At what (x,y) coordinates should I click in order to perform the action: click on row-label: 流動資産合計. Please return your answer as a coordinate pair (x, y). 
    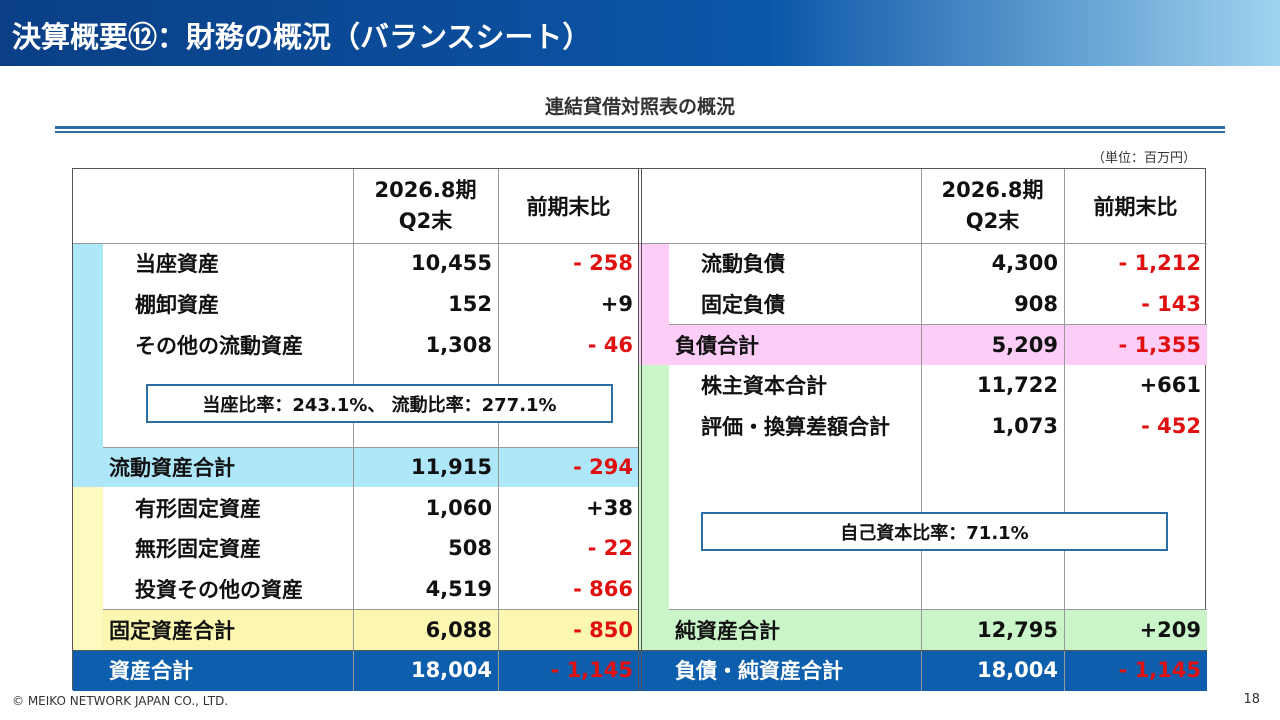
    Looking at the image, I should click on (172, 467).